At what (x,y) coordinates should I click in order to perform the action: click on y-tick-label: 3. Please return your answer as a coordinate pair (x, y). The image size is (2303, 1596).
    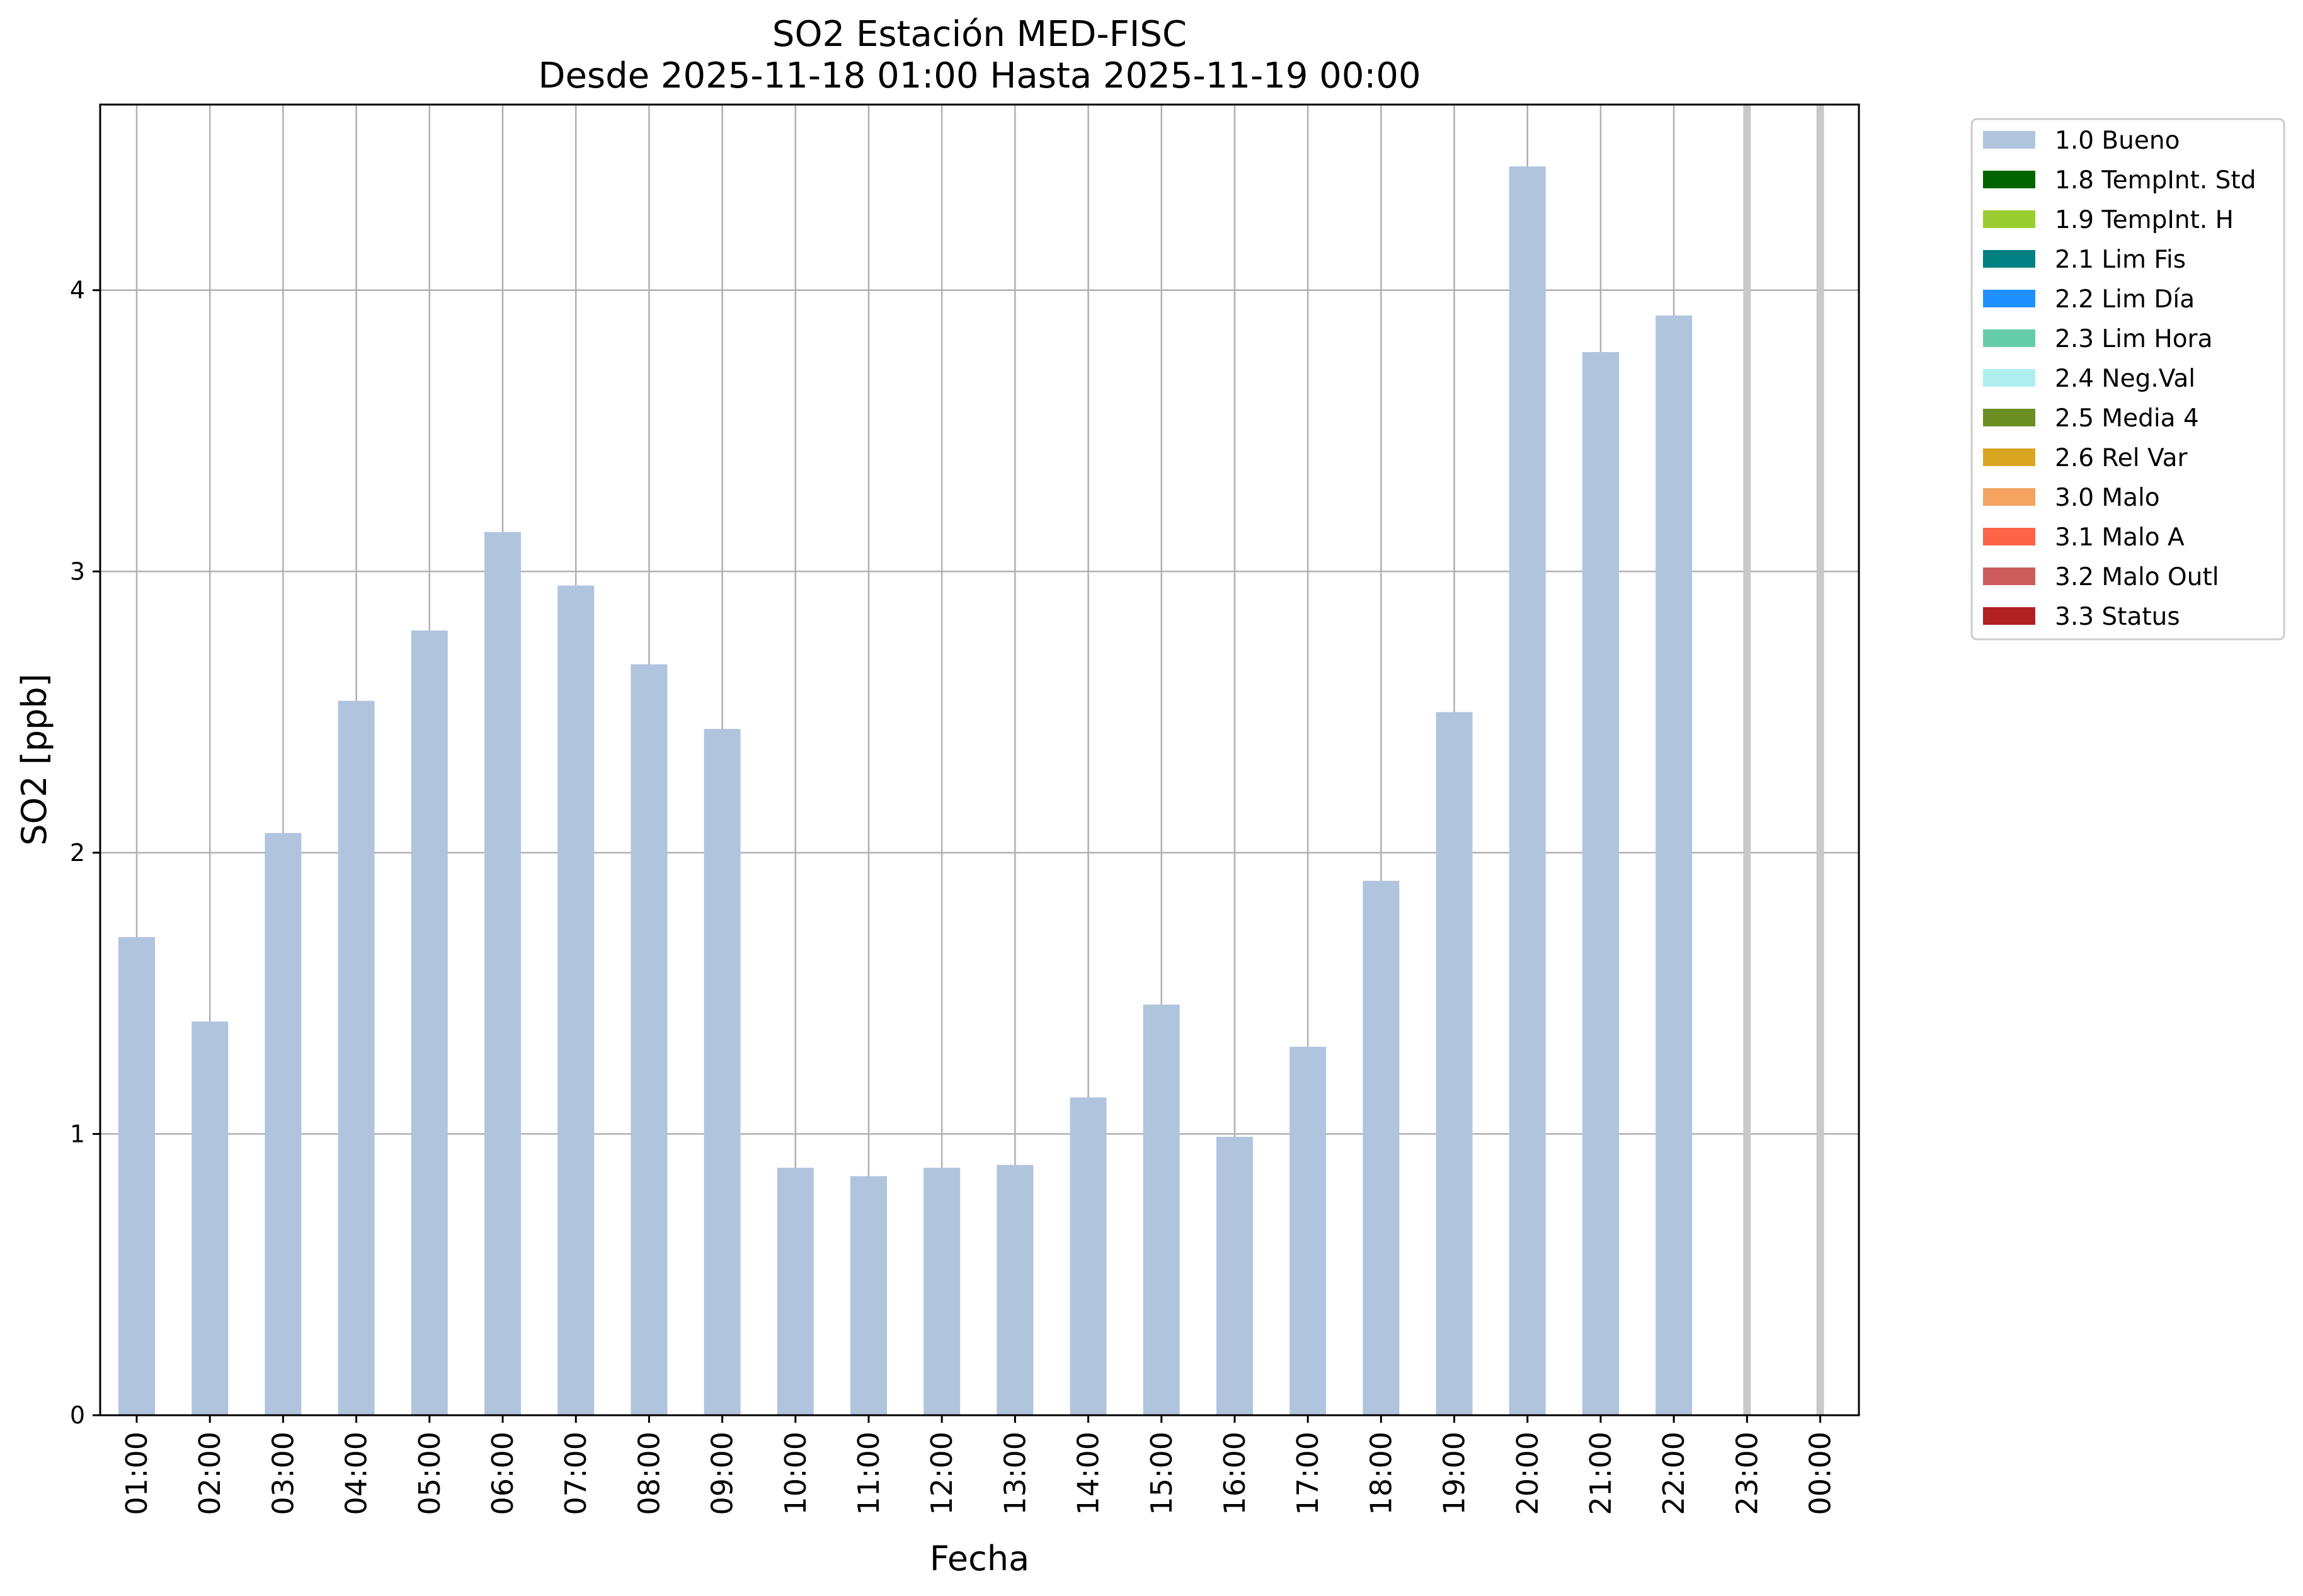
    Looking at the image, I should click on (78, 571).